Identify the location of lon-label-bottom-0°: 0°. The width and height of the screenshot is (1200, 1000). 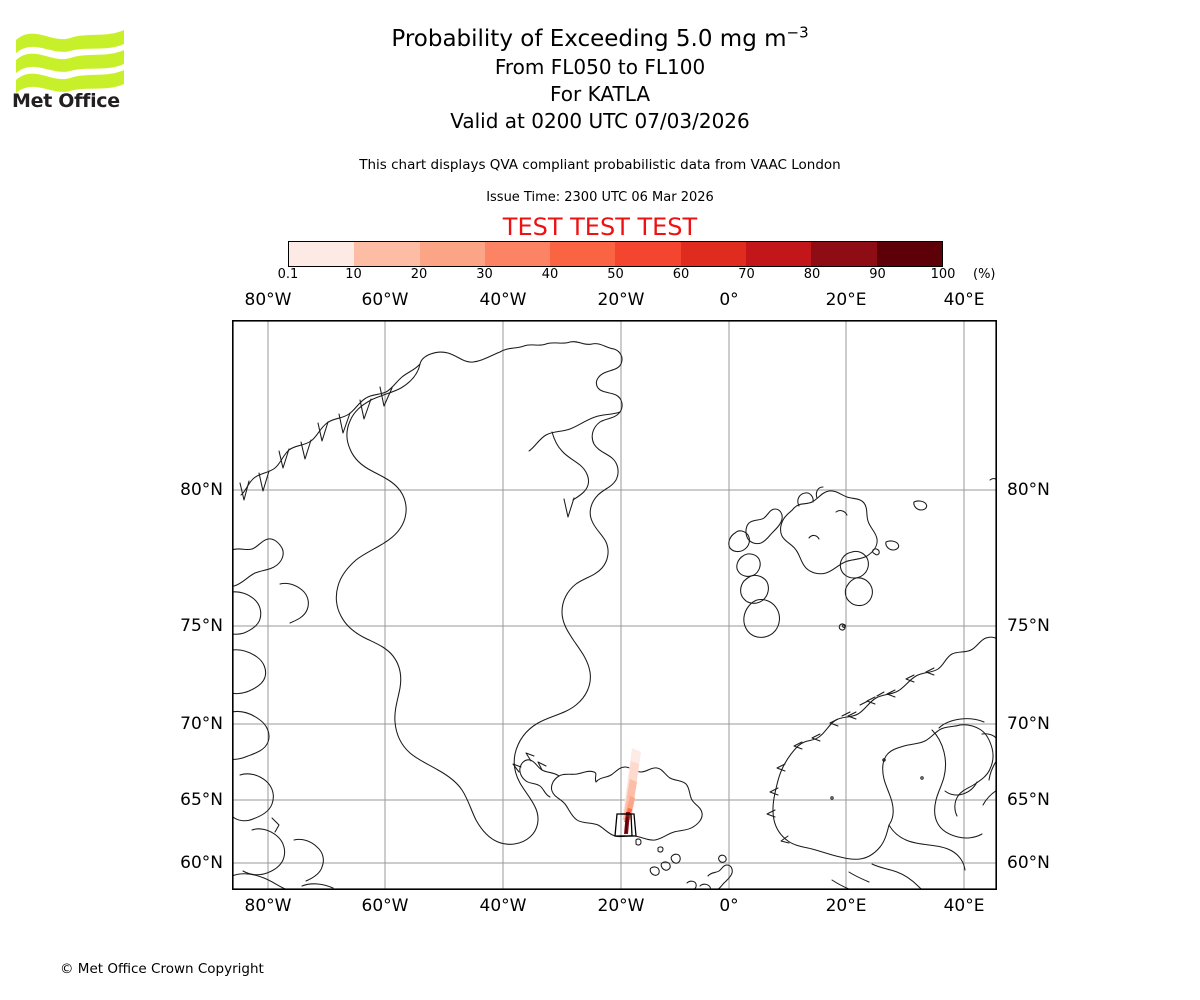
(729, 906).